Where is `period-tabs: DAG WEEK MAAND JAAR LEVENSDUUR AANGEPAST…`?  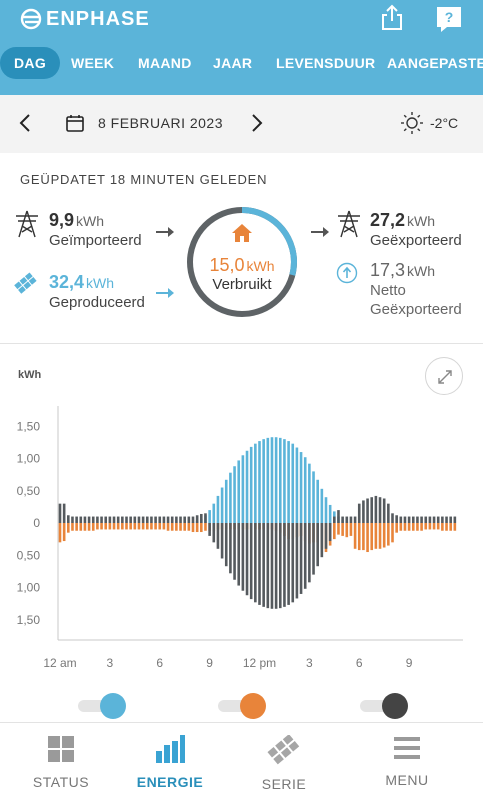 period-tabs: DAG WEEK MAAND JAAR LEVENSDUUR AANGEPAST… is located at coordinates (241, 63).